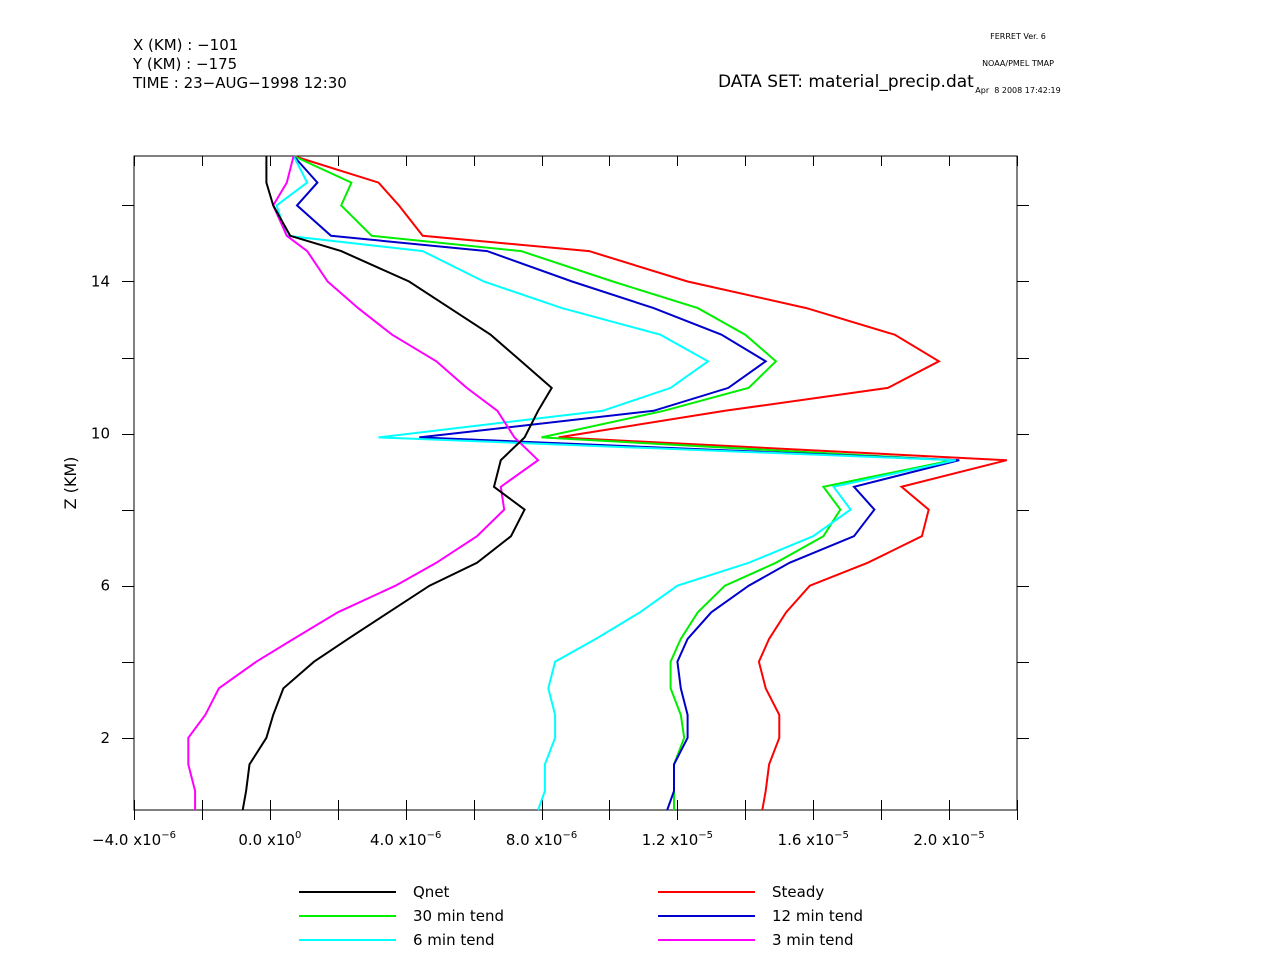 This screenshot has height=974, width=1280. Describe the element at coordinates (105, 586) in the screenshot. I see `y-tick-label: 6` at that location.